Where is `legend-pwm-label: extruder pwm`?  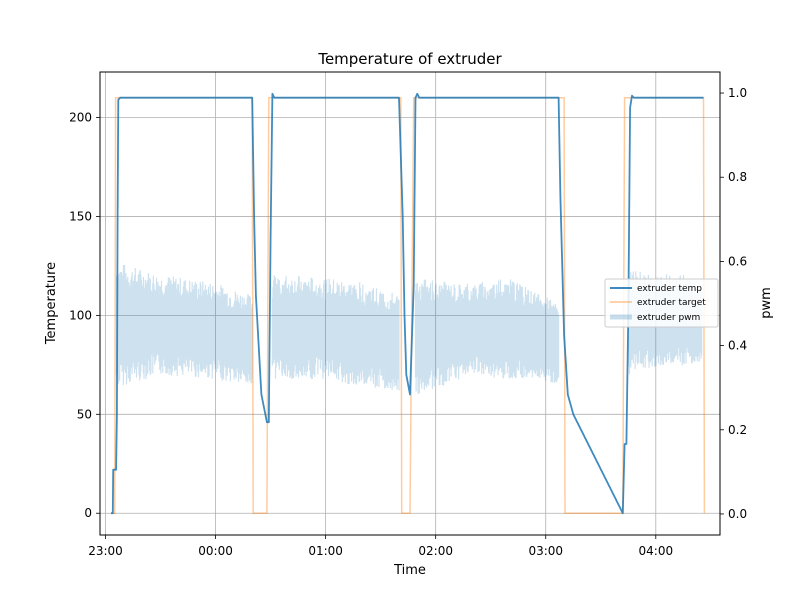 legend-pwm-label: extruder pwm is located at coordinates (668, 318).